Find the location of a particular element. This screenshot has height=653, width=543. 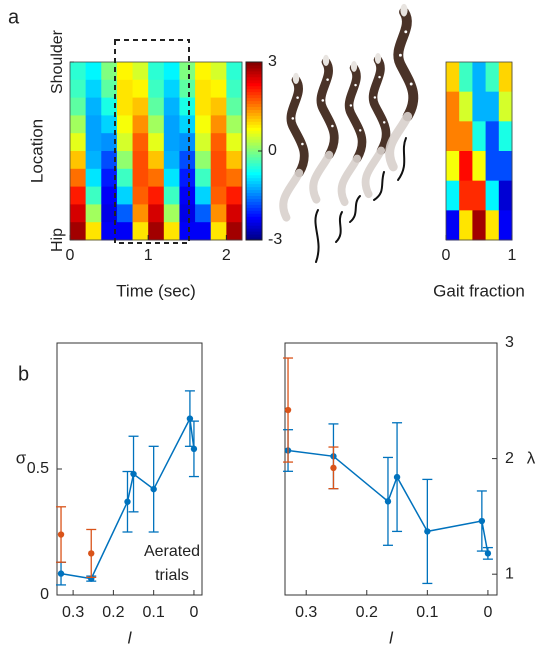

x-axis-label: Gait fraction is located at coordinates (479, 290).